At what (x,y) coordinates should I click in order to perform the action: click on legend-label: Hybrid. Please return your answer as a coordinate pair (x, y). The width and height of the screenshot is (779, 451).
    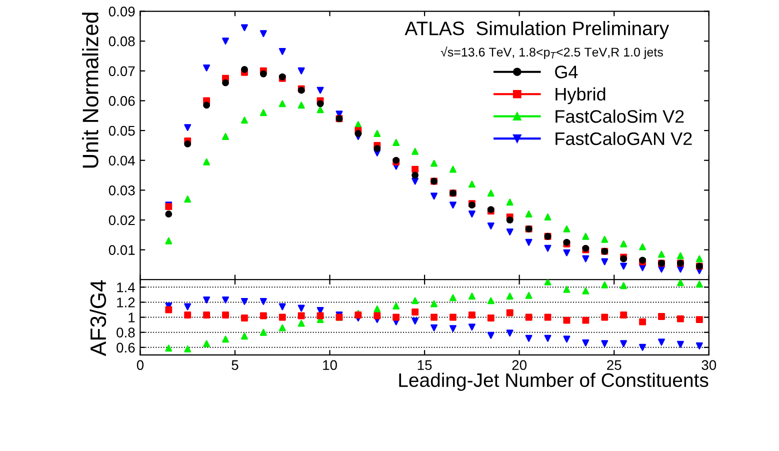
    Looking at the image, I should click on (581, 95).